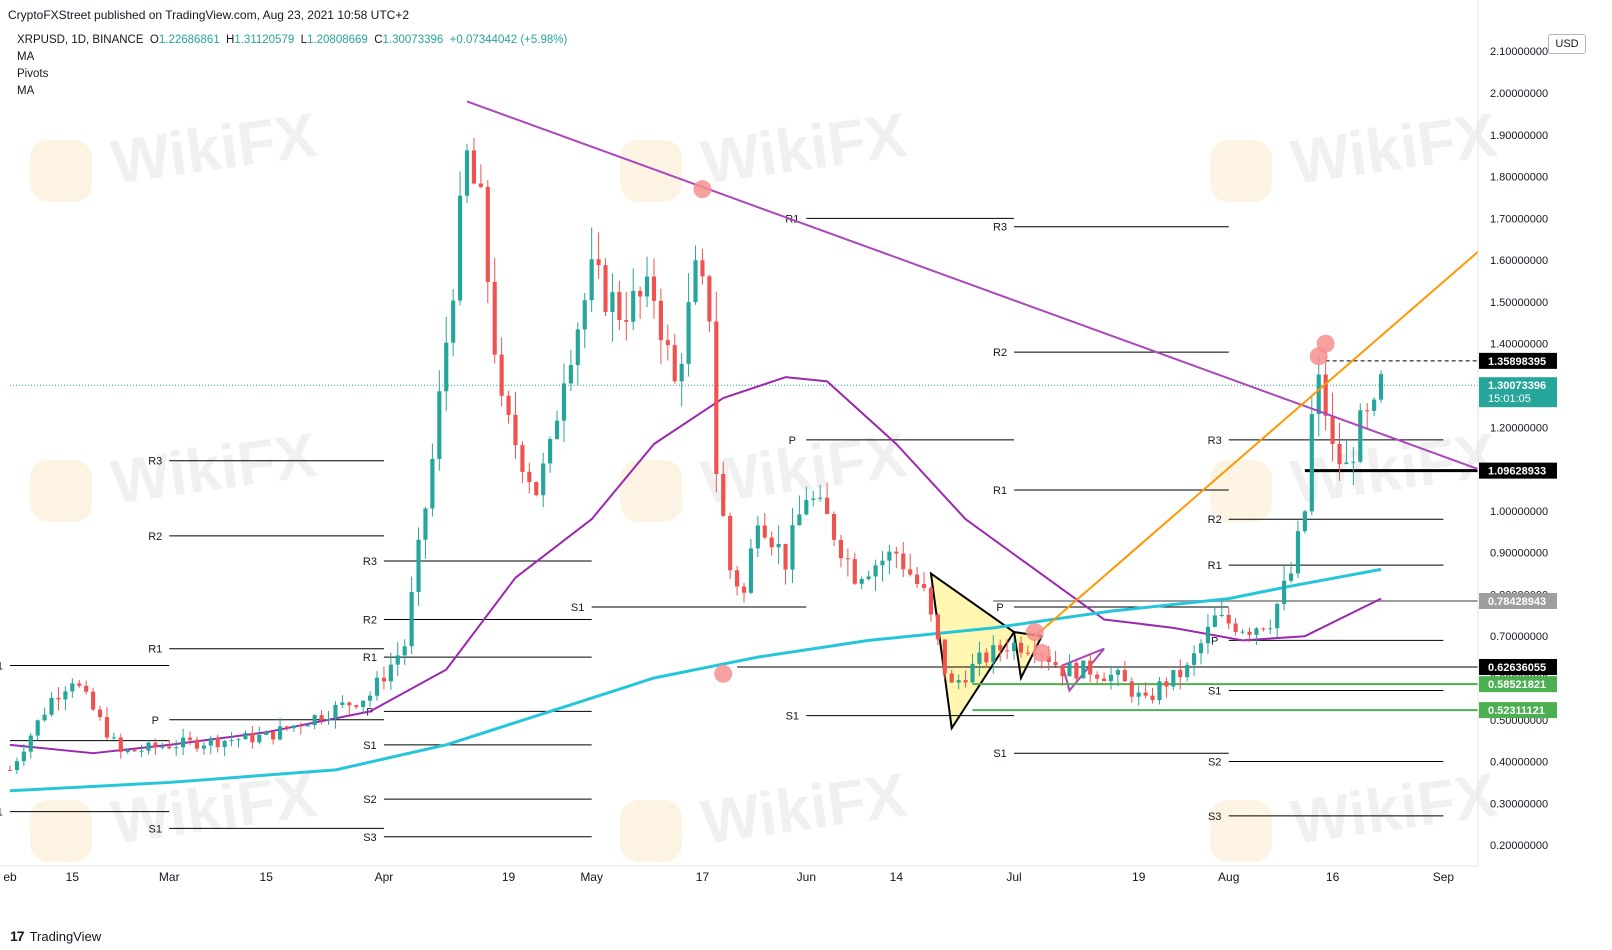 The width and height of the screenshot is (1612, 950). I want to click on footer-brand: TradingView, so click(65, 936).